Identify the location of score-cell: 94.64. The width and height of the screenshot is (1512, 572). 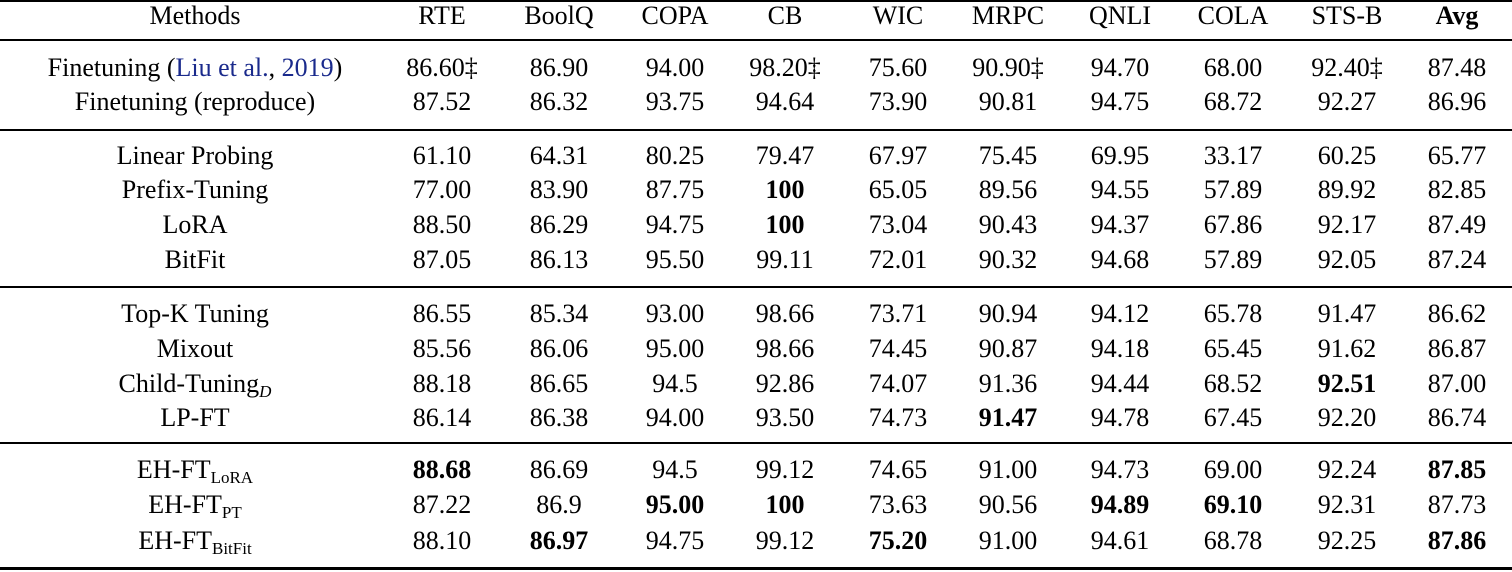
(785, 101).